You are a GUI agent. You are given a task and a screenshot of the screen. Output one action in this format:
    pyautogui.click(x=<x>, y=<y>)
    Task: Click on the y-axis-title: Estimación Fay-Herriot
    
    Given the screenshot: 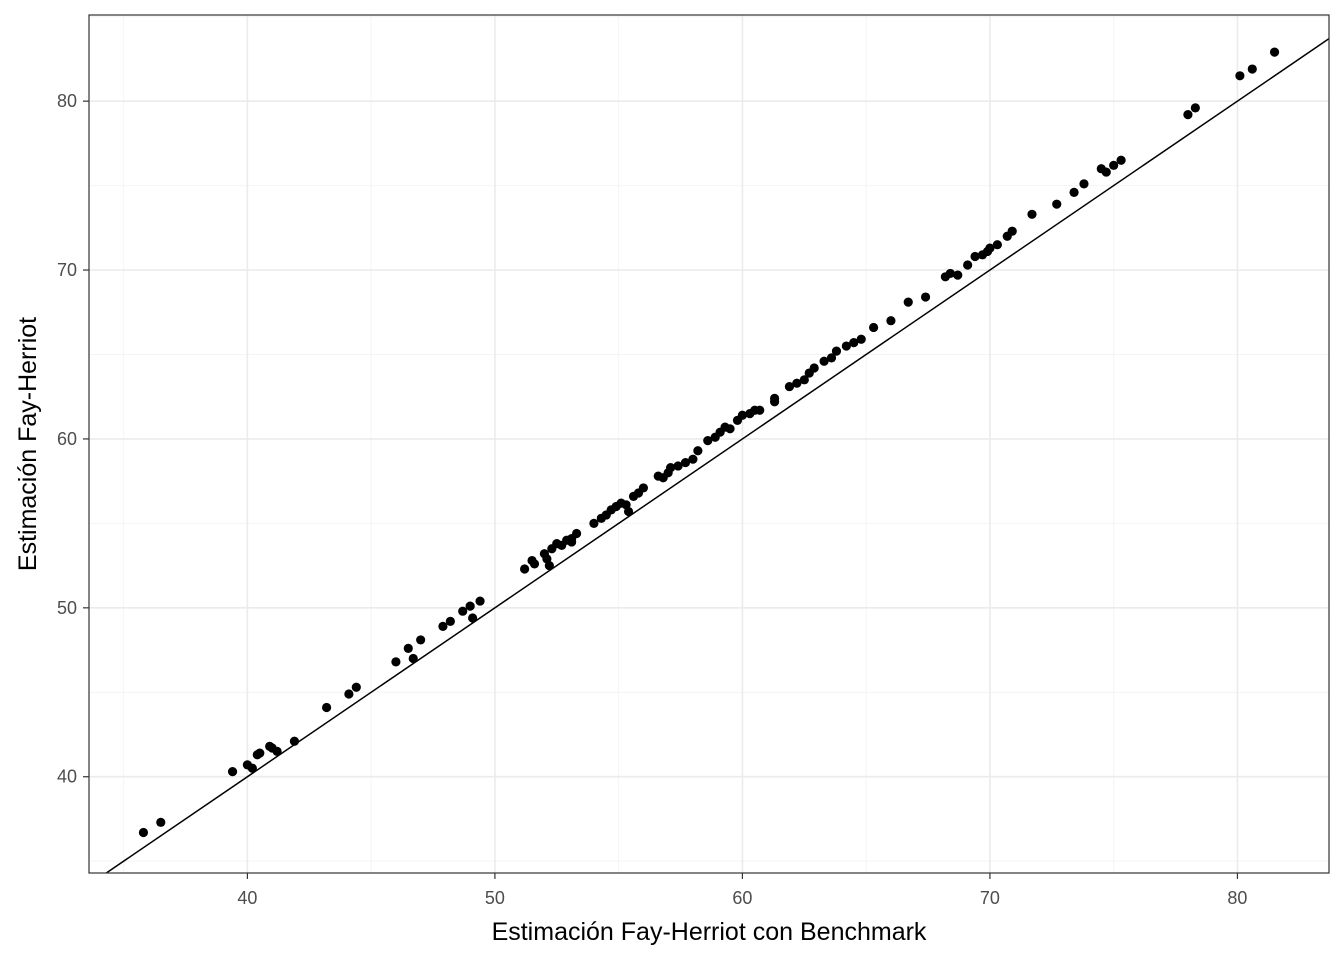 What is the action you would take?
    pyautogui.click(x=28, y=444)
    